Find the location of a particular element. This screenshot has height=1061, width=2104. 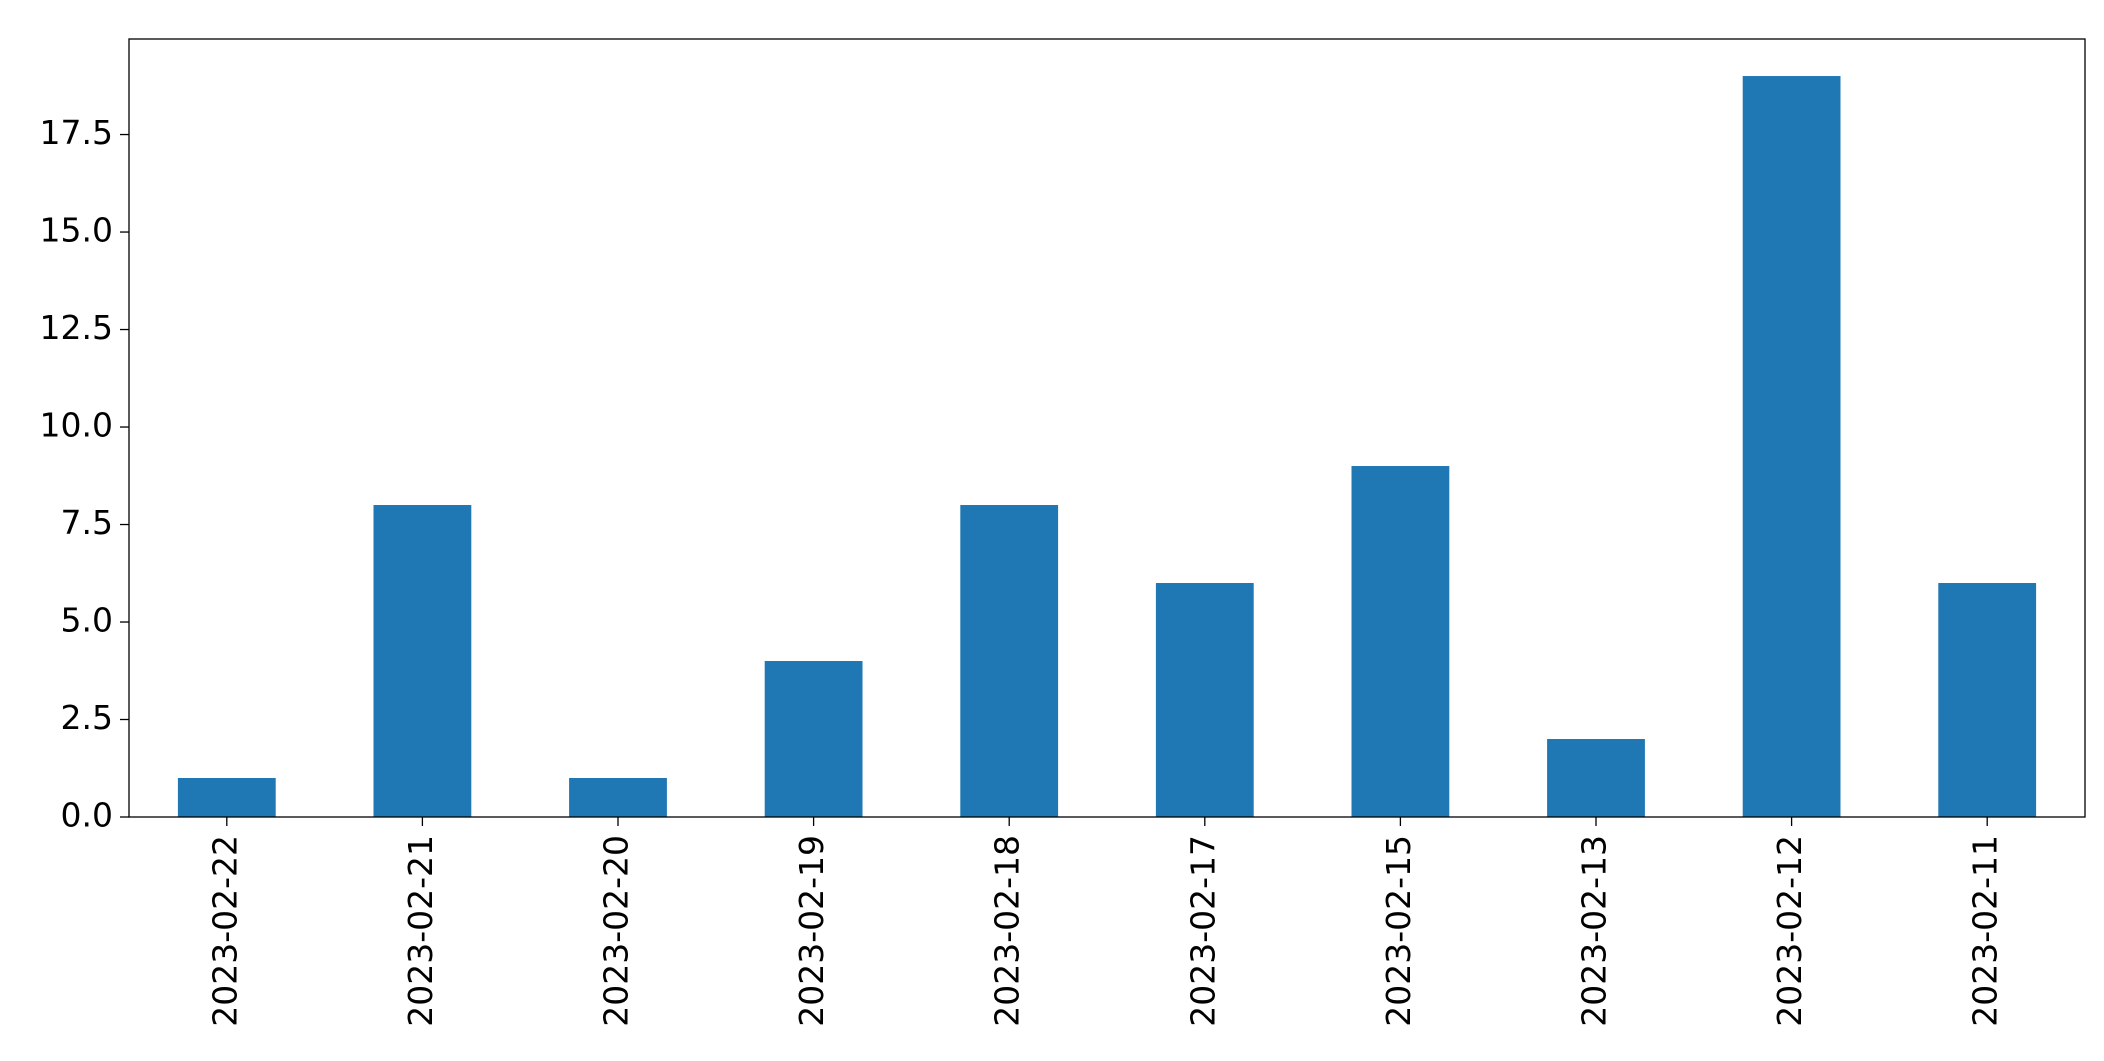

x-tick-label: 2023-02-18 is located at coordinates (1007, 931).